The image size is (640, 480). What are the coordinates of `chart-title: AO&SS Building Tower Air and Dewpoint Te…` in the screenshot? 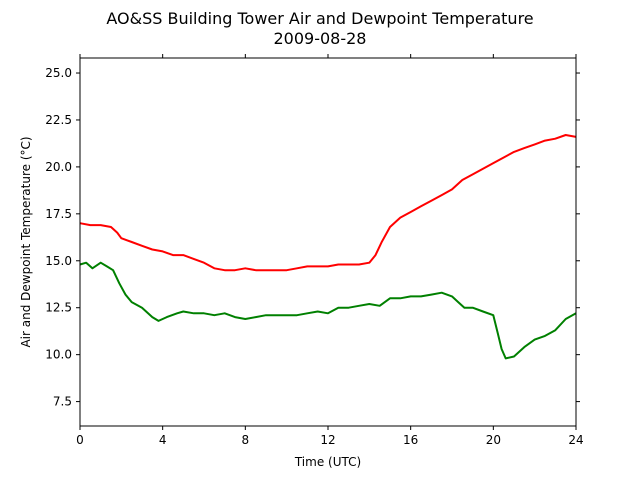 It's located at (319, 18).